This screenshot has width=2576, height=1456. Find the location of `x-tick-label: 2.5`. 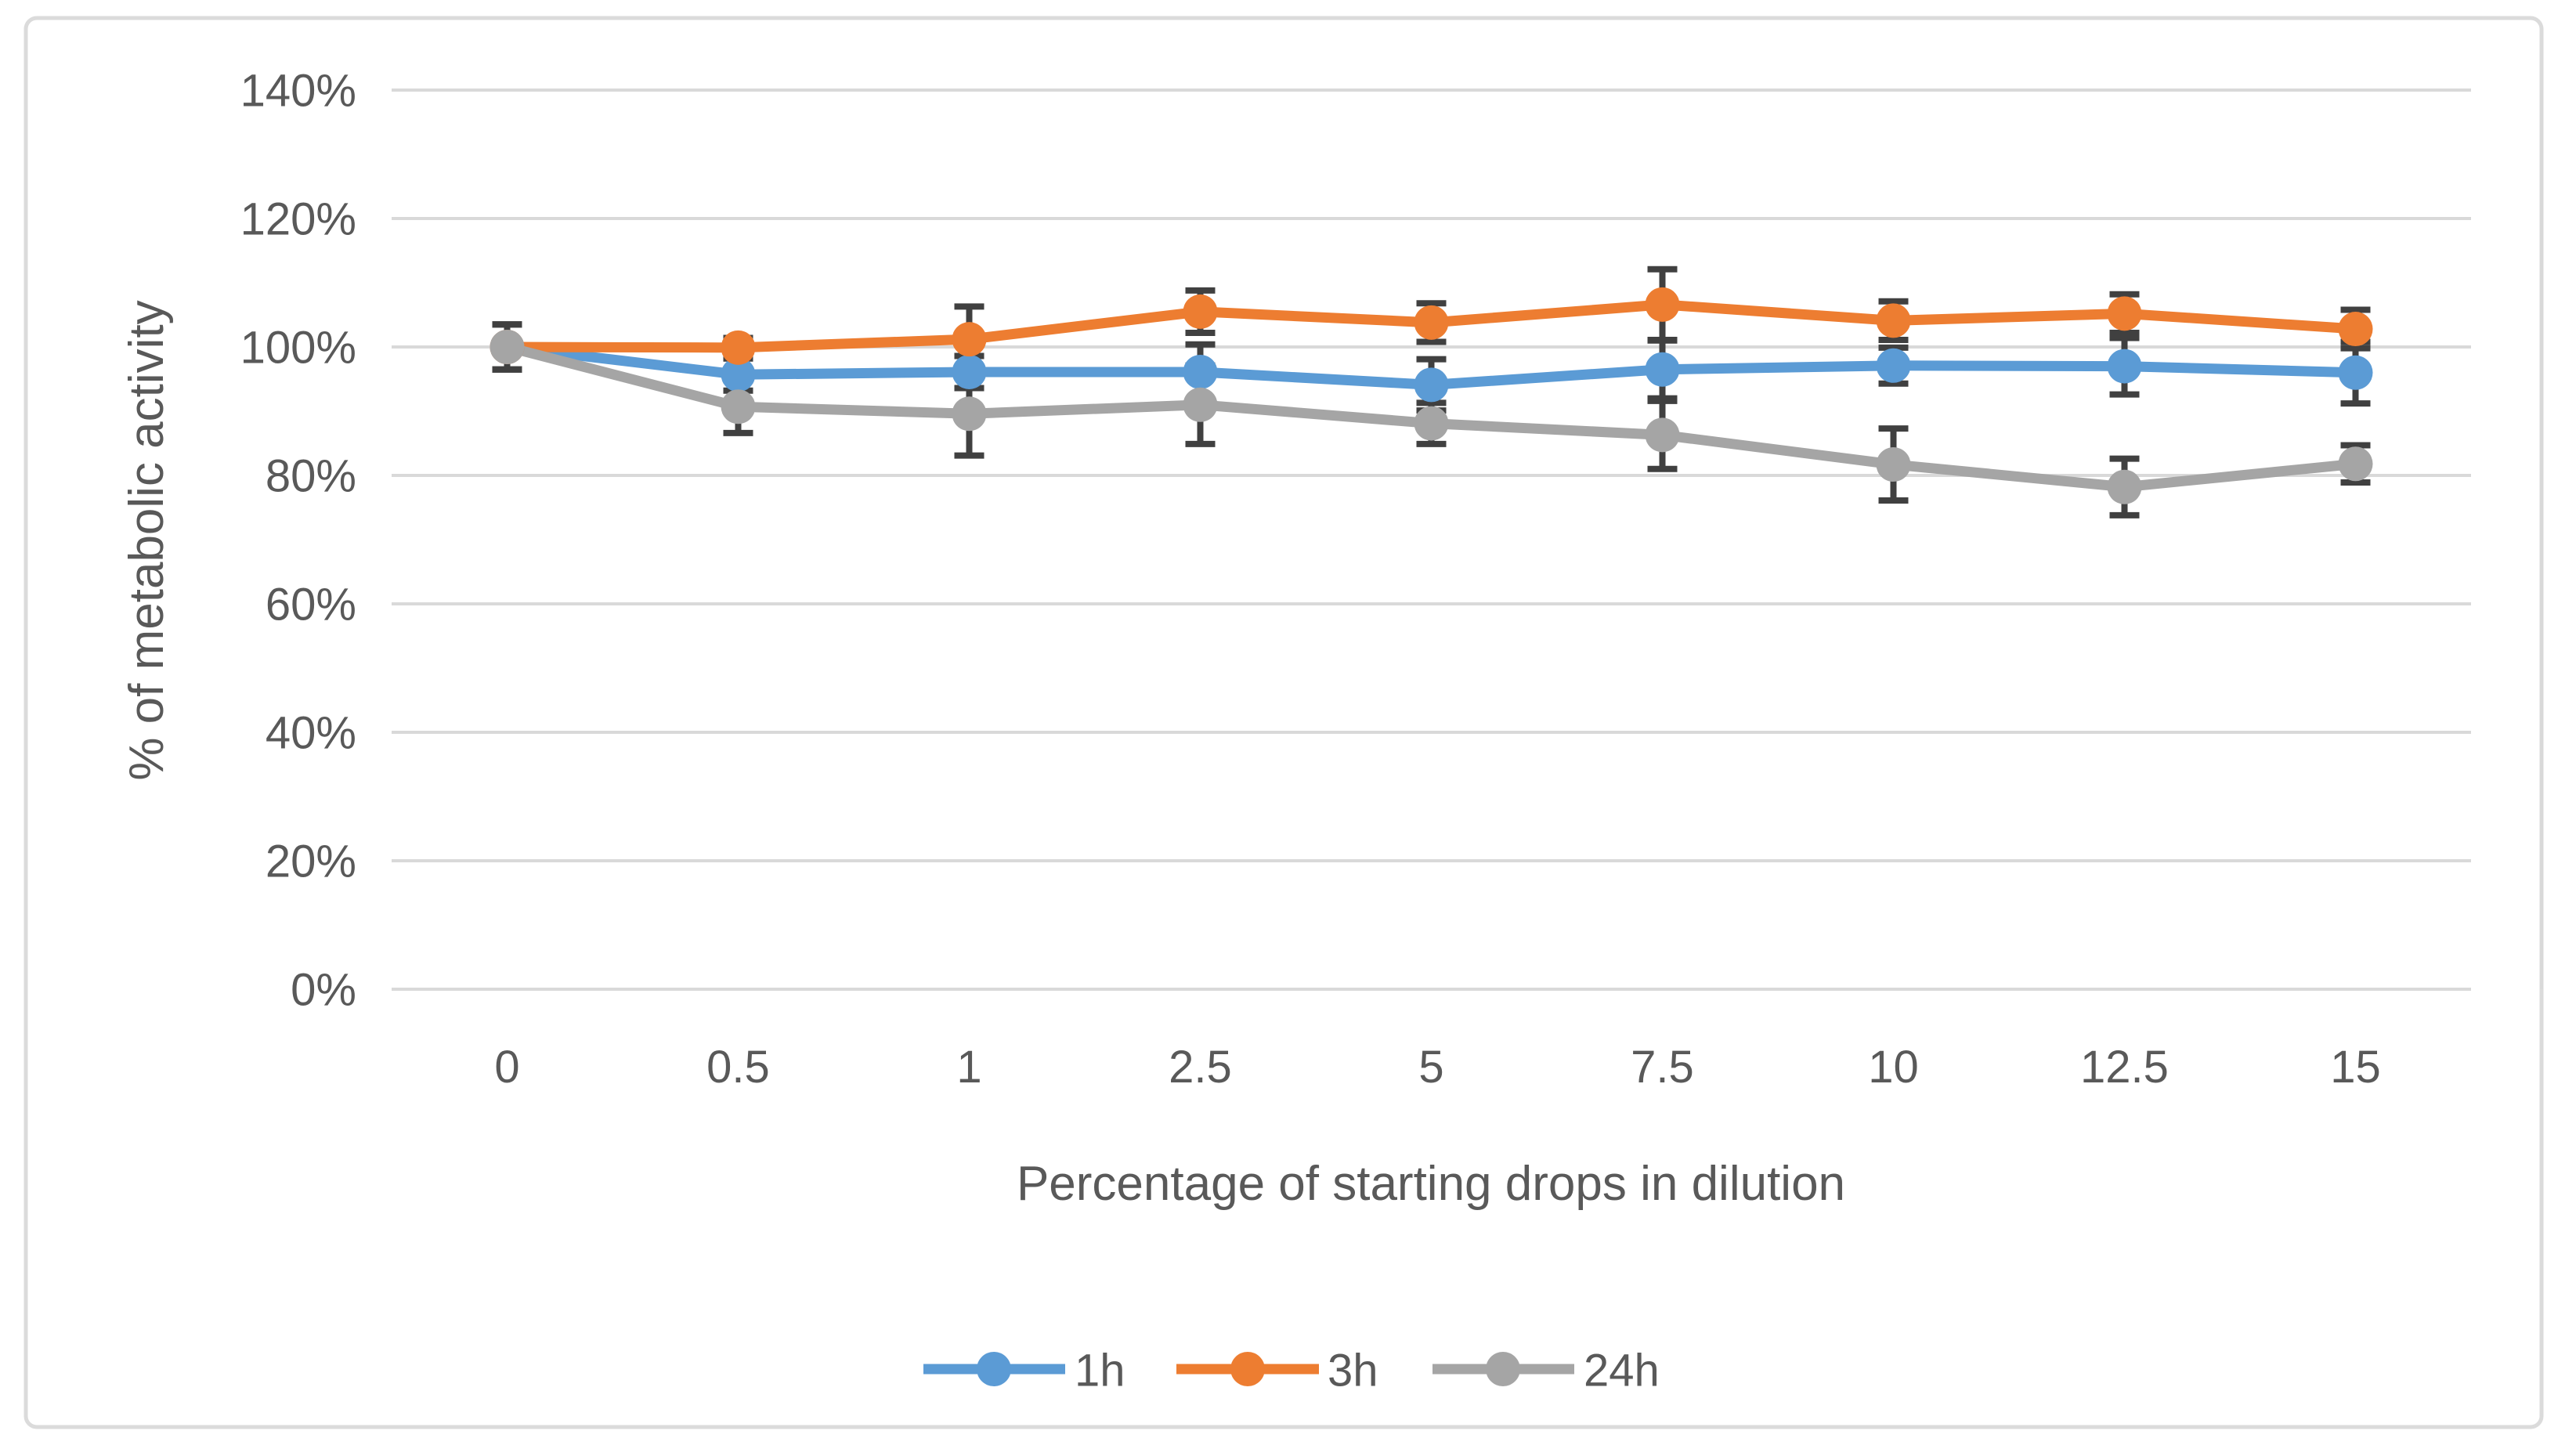

x-tick-label: 2.5 is located at coordinates (1200, 1067).